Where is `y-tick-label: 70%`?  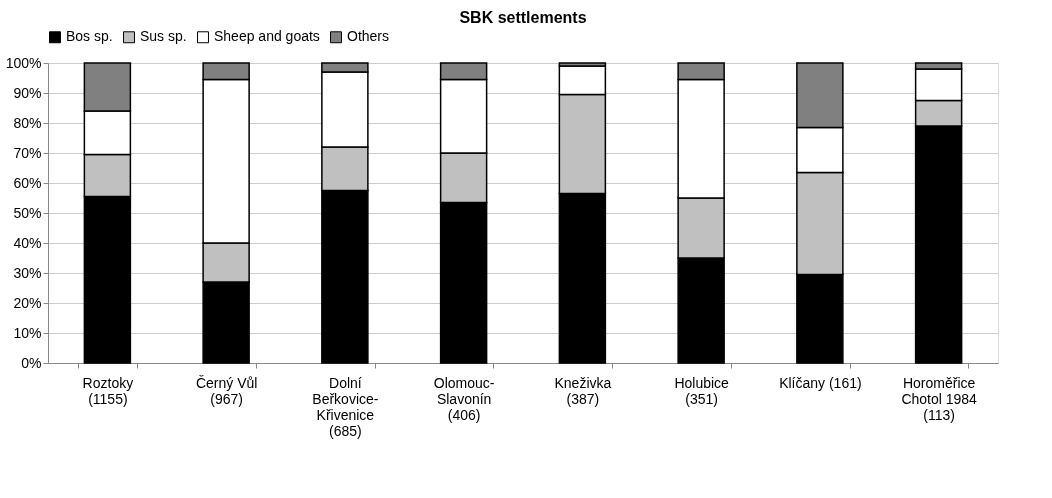
y-tick-label: 70% is located at coordinates (27, 152).